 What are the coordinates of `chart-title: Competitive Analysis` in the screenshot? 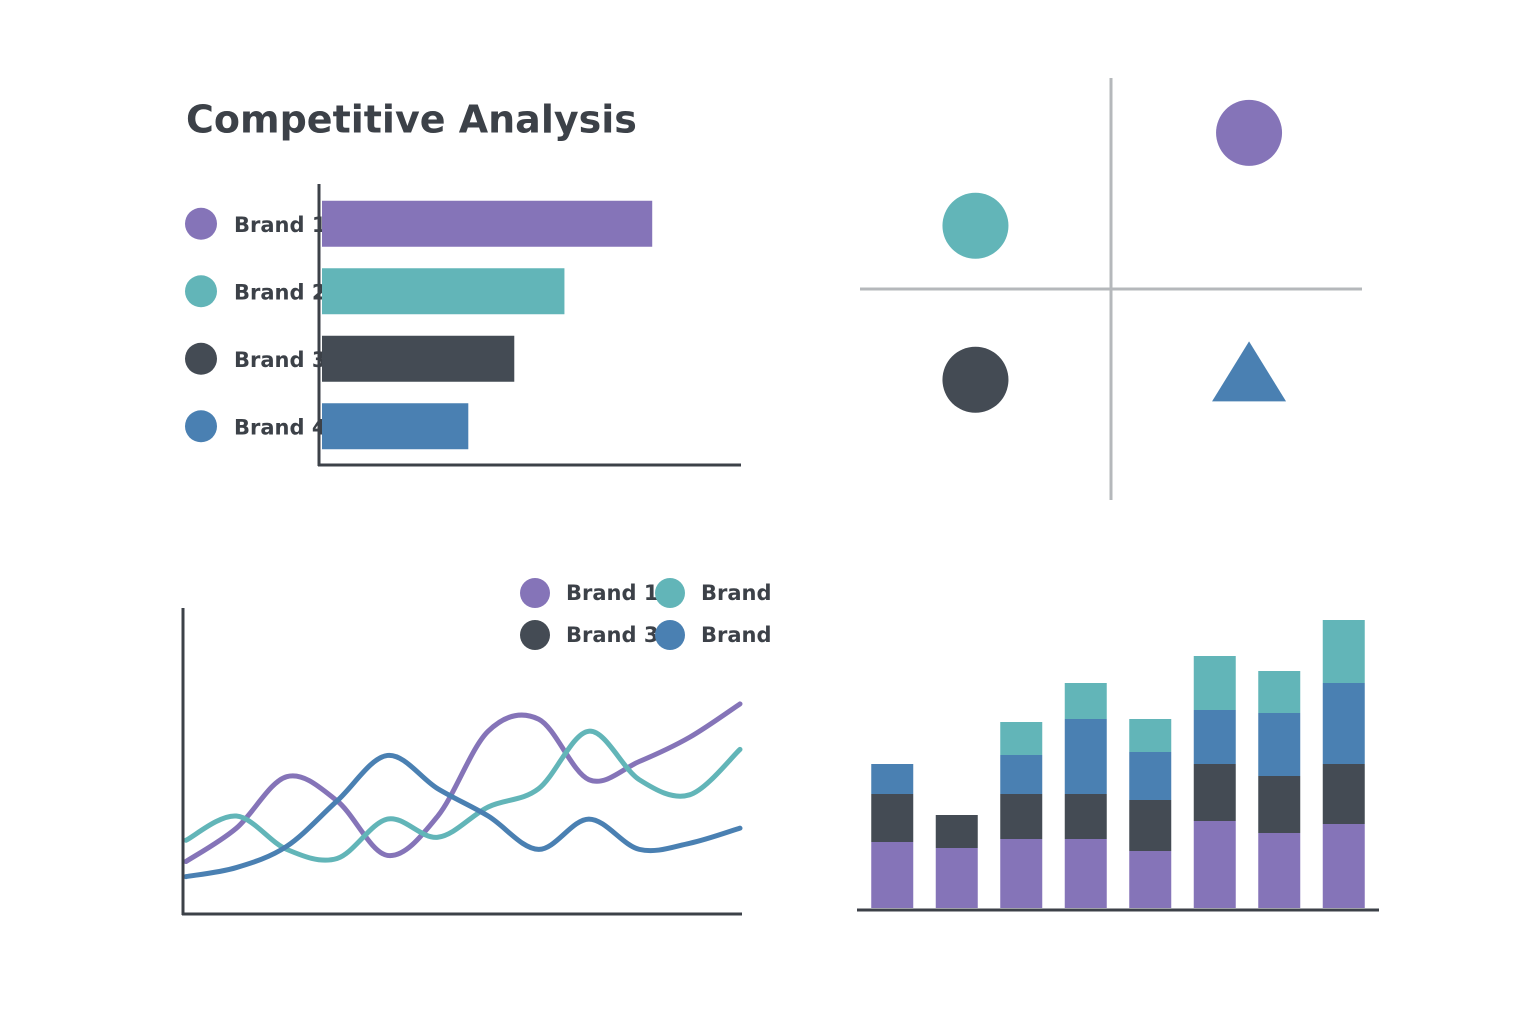 It's located at (411, 120).